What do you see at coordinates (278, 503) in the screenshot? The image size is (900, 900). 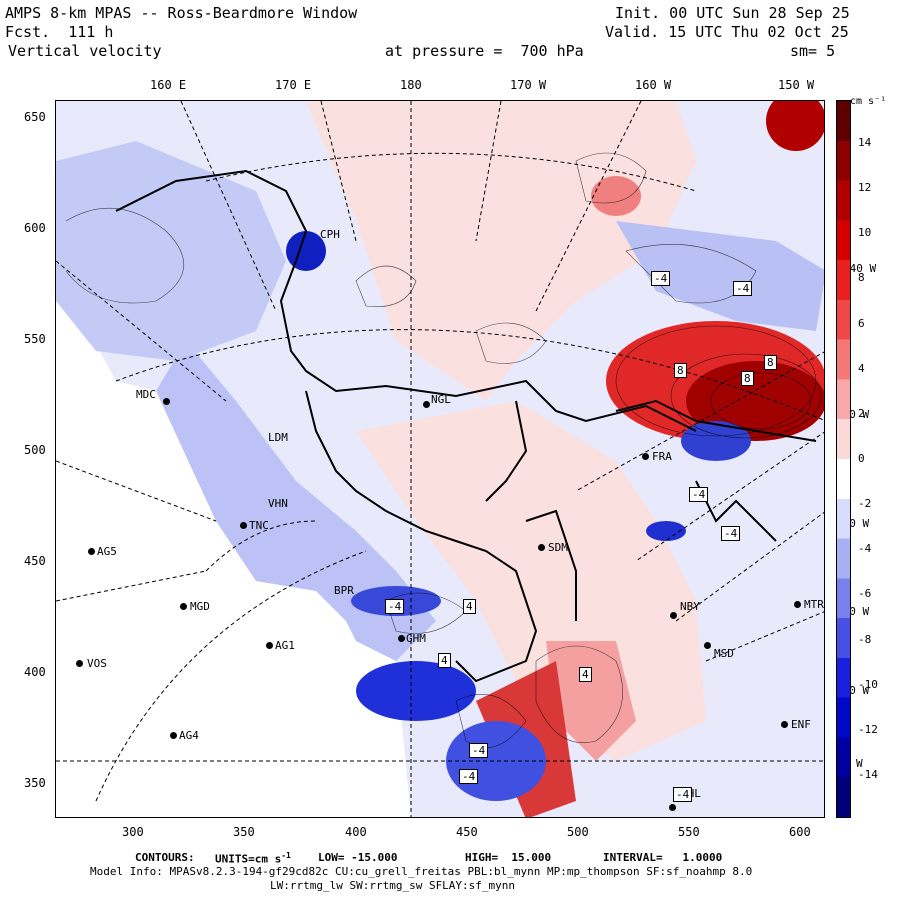 I see `station-label: VHN` at bounding box center [278, 503].